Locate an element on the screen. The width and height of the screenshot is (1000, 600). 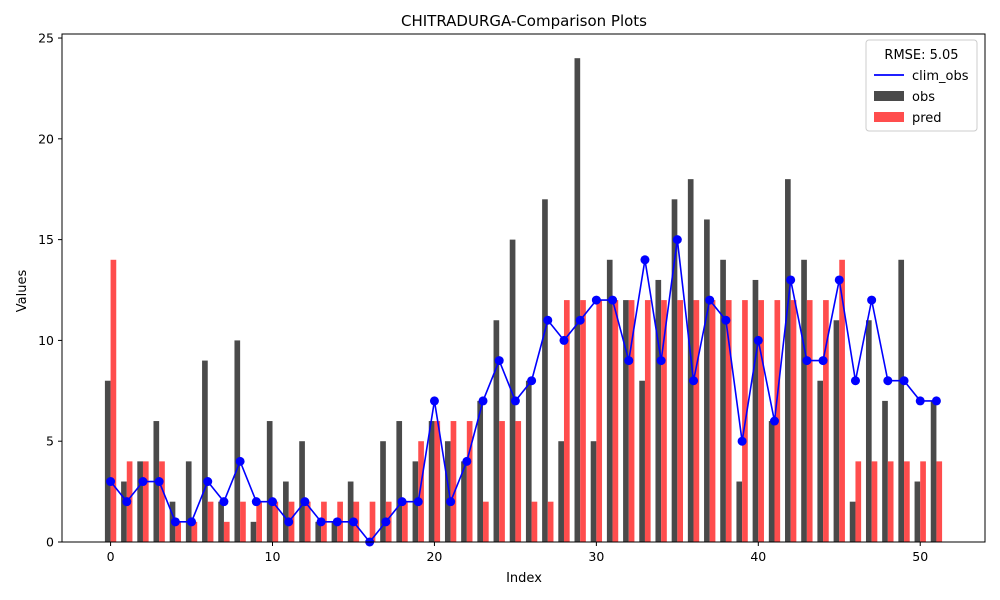
y-tick-label-10: 10 is located at coordinates (46, 340).